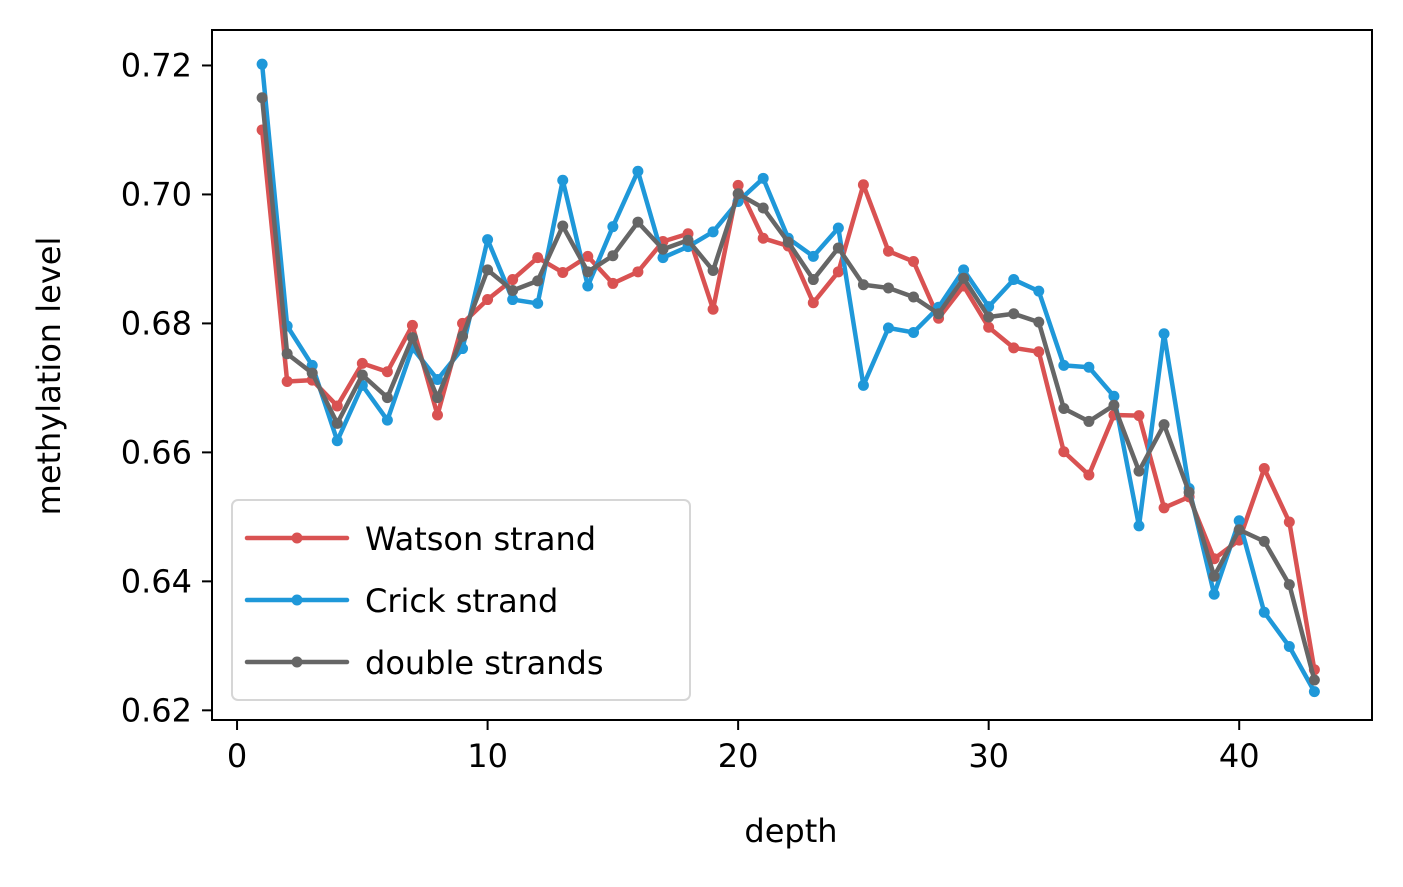 The width and height of the screenshot is (1403, 887). What do you see at coordinates (487, 756) in the screenshot?
I see `x-tick-label: 10` at bounding box center [487, 756].